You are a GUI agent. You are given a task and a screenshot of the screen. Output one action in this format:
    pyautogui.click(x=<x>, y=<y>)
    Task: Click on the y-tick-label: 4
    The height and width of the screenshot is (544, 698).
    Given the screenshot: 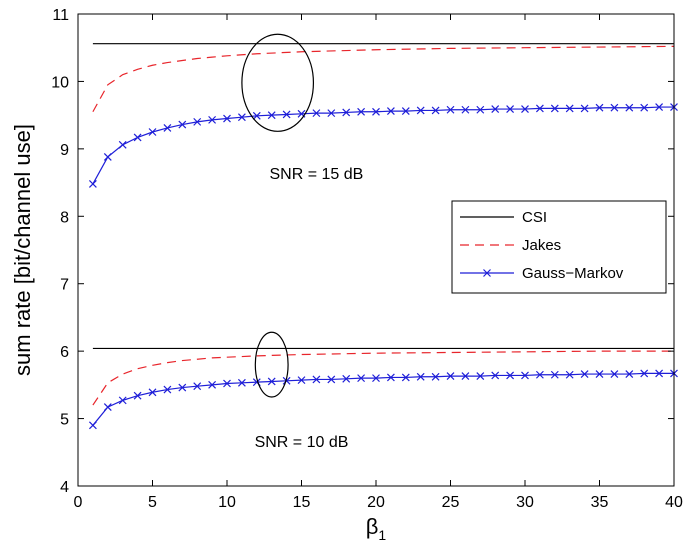 What is the action you would take?
    pyautogui.click(x=64, y=487)
    